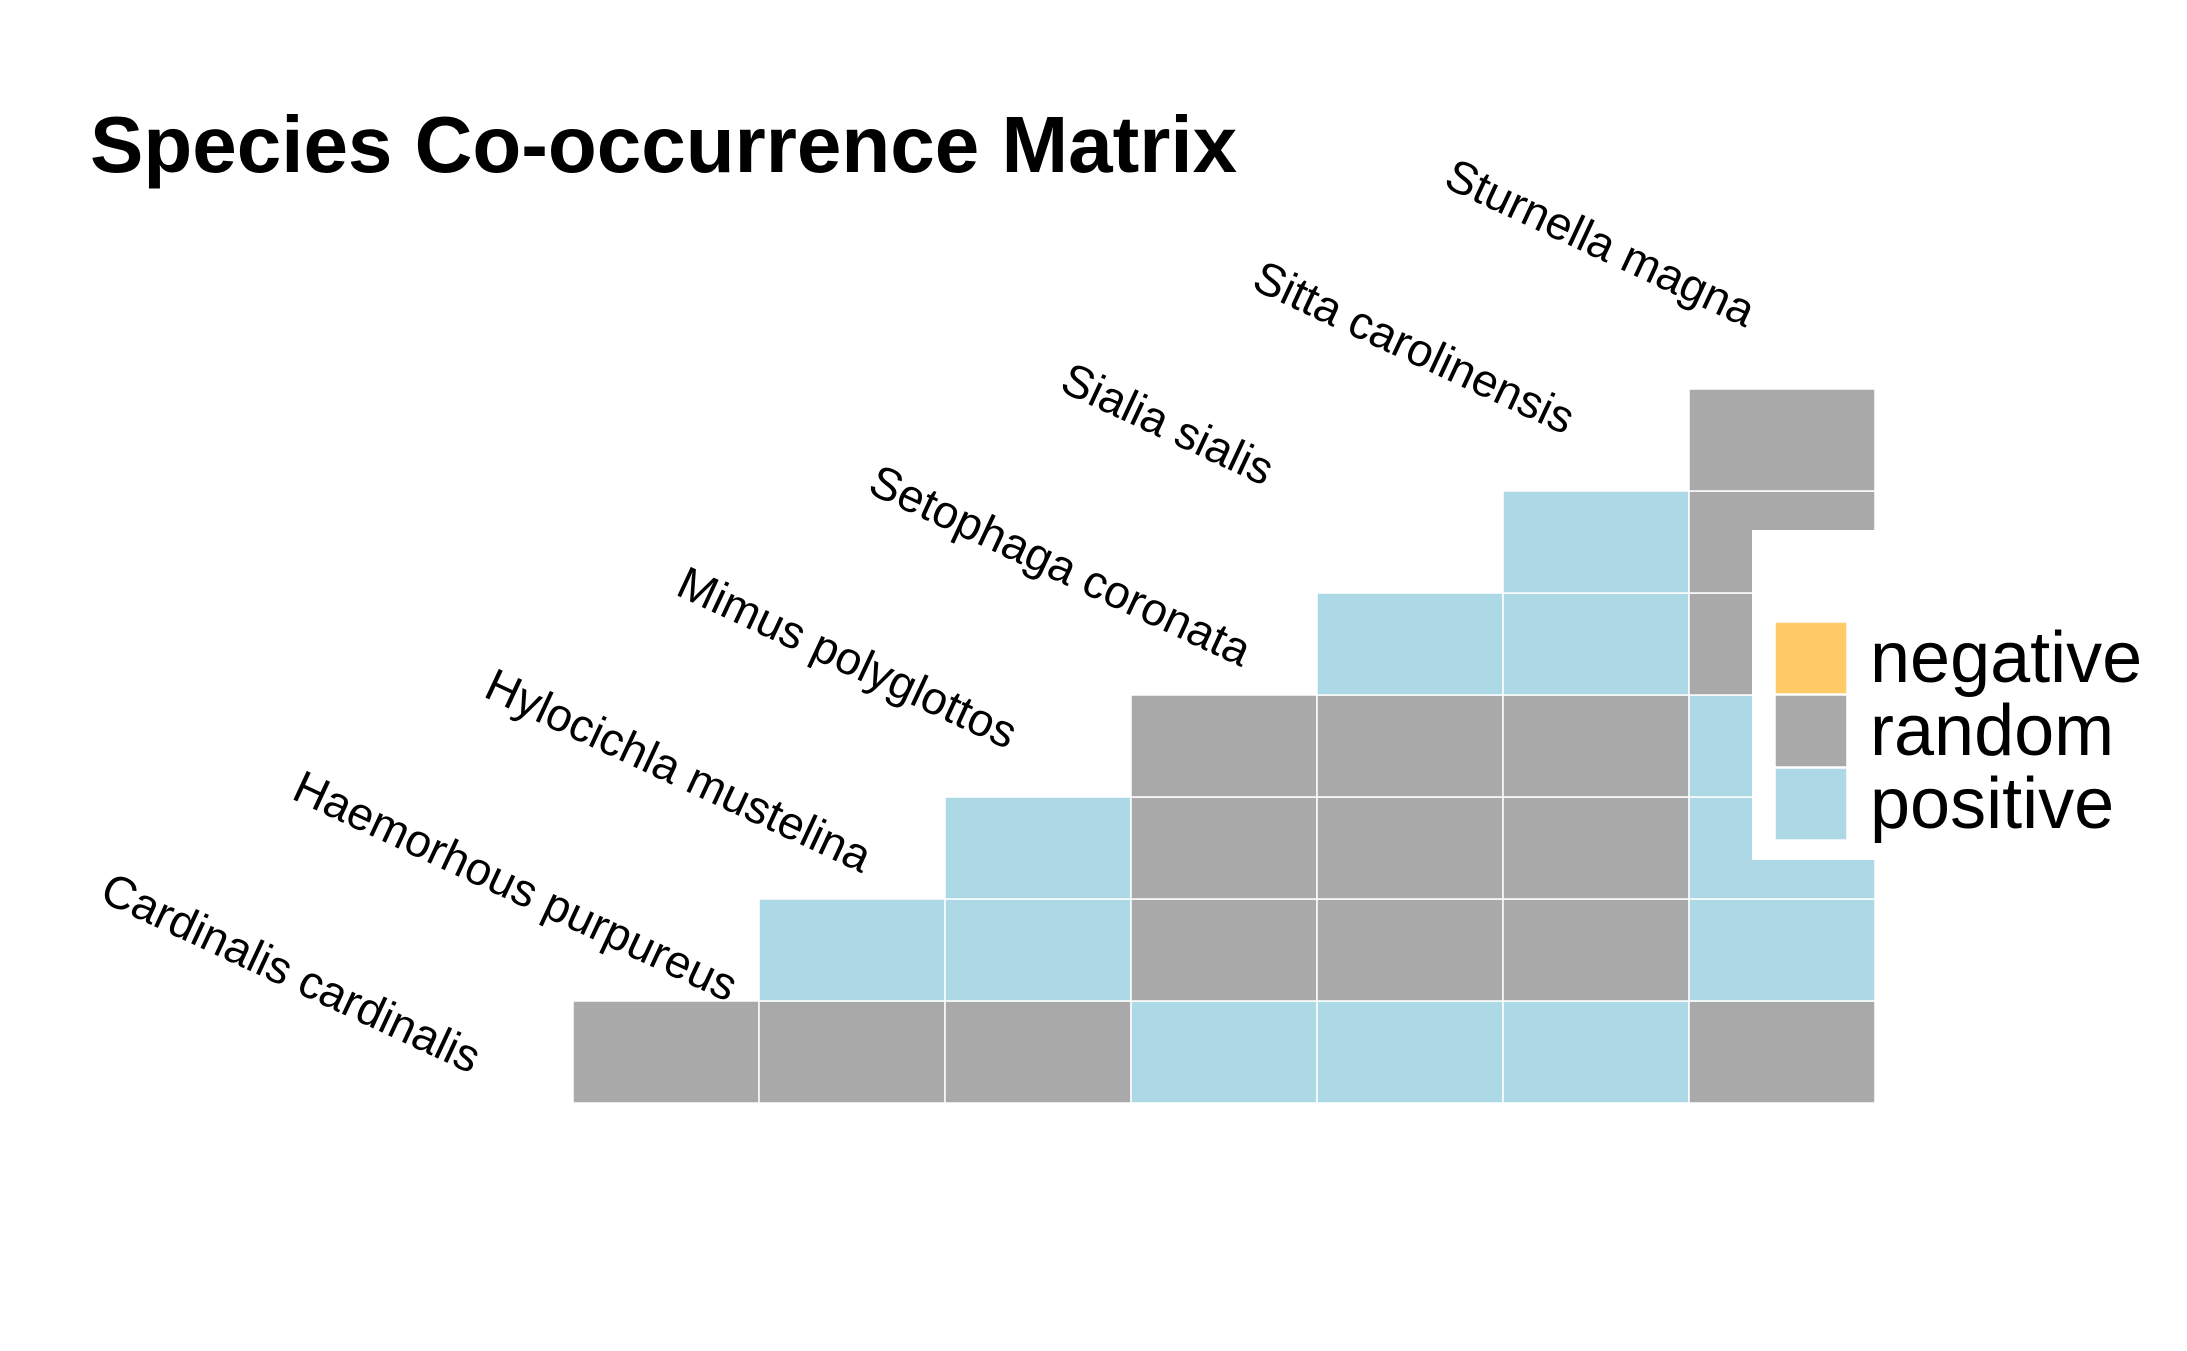 This screenshot has width=2187, height=1351. What do you see at coordinates (679, 770) in the screenshot?
I see `species-label: Hylocichla mustelina` at bounding box center [679, 770].